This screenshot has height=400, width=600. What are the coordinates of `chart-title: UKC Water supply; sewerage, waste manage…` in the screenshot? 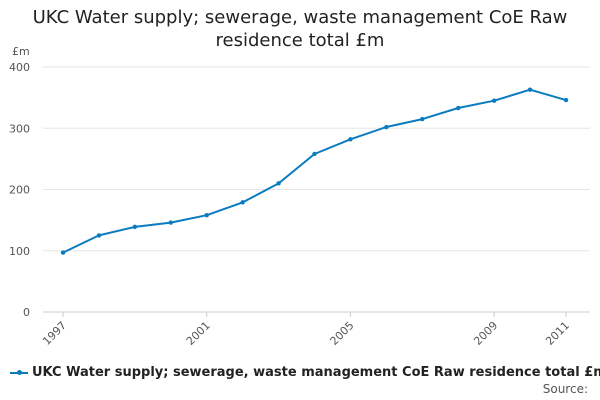 It's located at (300, 29).